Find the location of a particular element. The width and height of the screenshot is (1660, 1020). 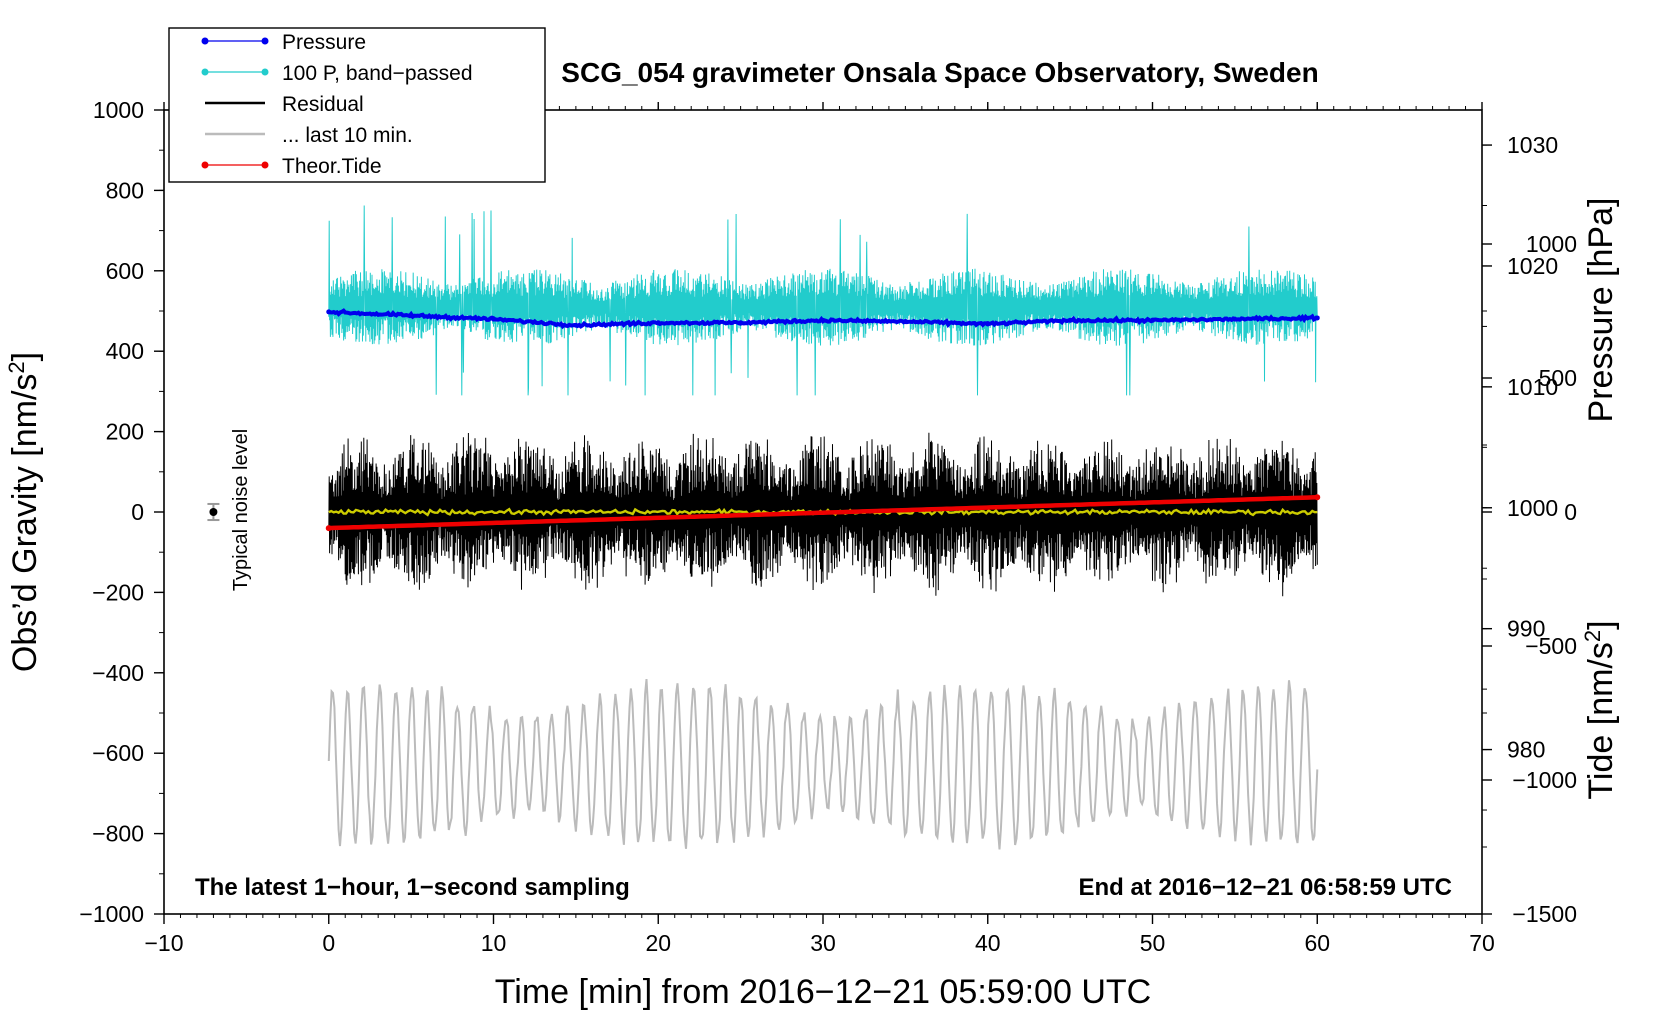

x-tick-label: 30 is located at coordinates (823, 943).